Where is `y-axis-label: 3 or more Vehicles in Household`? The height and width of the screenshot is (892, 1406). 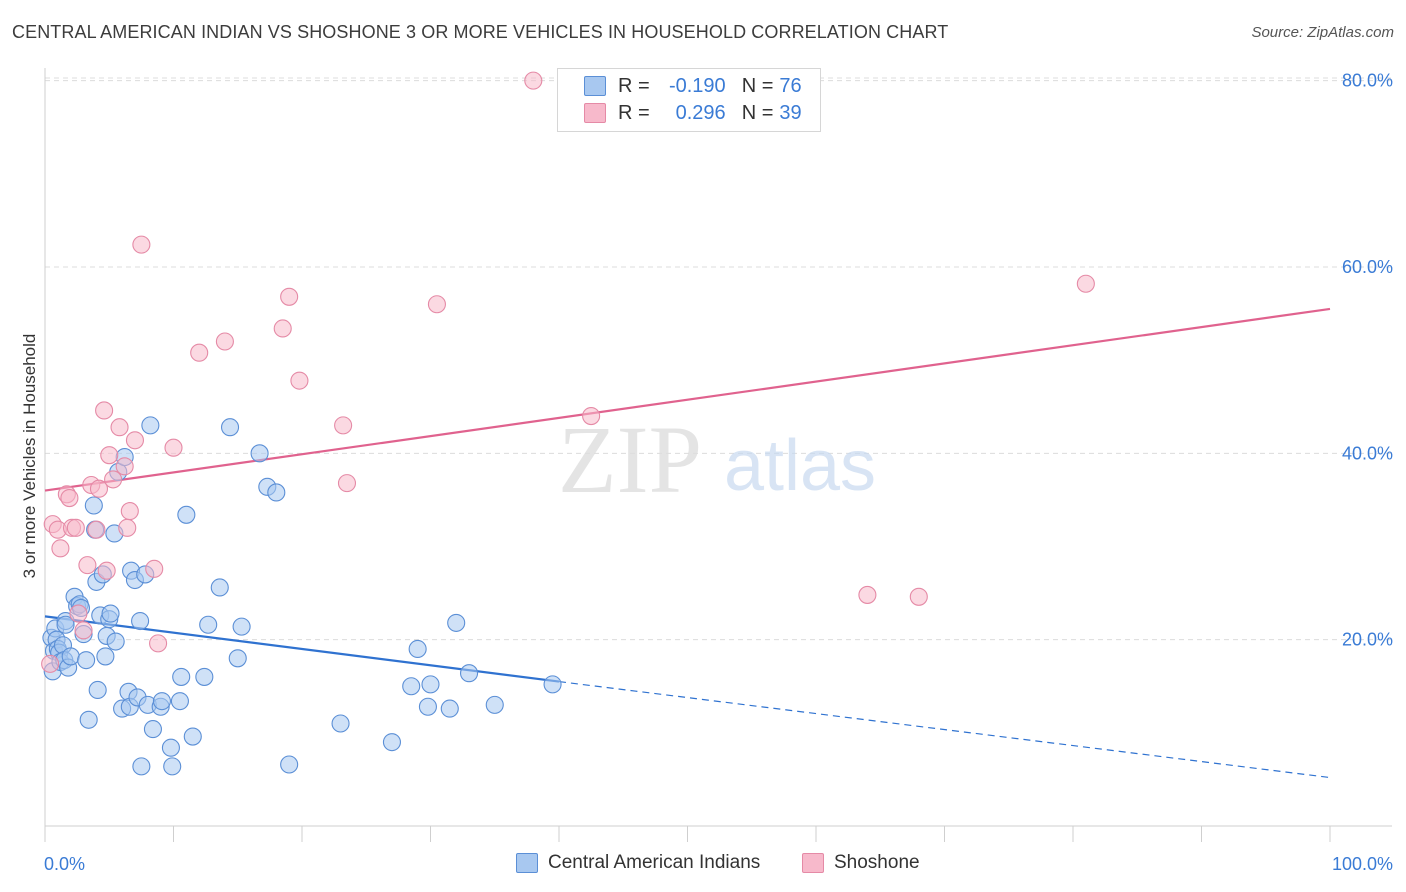 y-axis-label: 3 or more Vehicles in Household is located at coordinates (29, 456).